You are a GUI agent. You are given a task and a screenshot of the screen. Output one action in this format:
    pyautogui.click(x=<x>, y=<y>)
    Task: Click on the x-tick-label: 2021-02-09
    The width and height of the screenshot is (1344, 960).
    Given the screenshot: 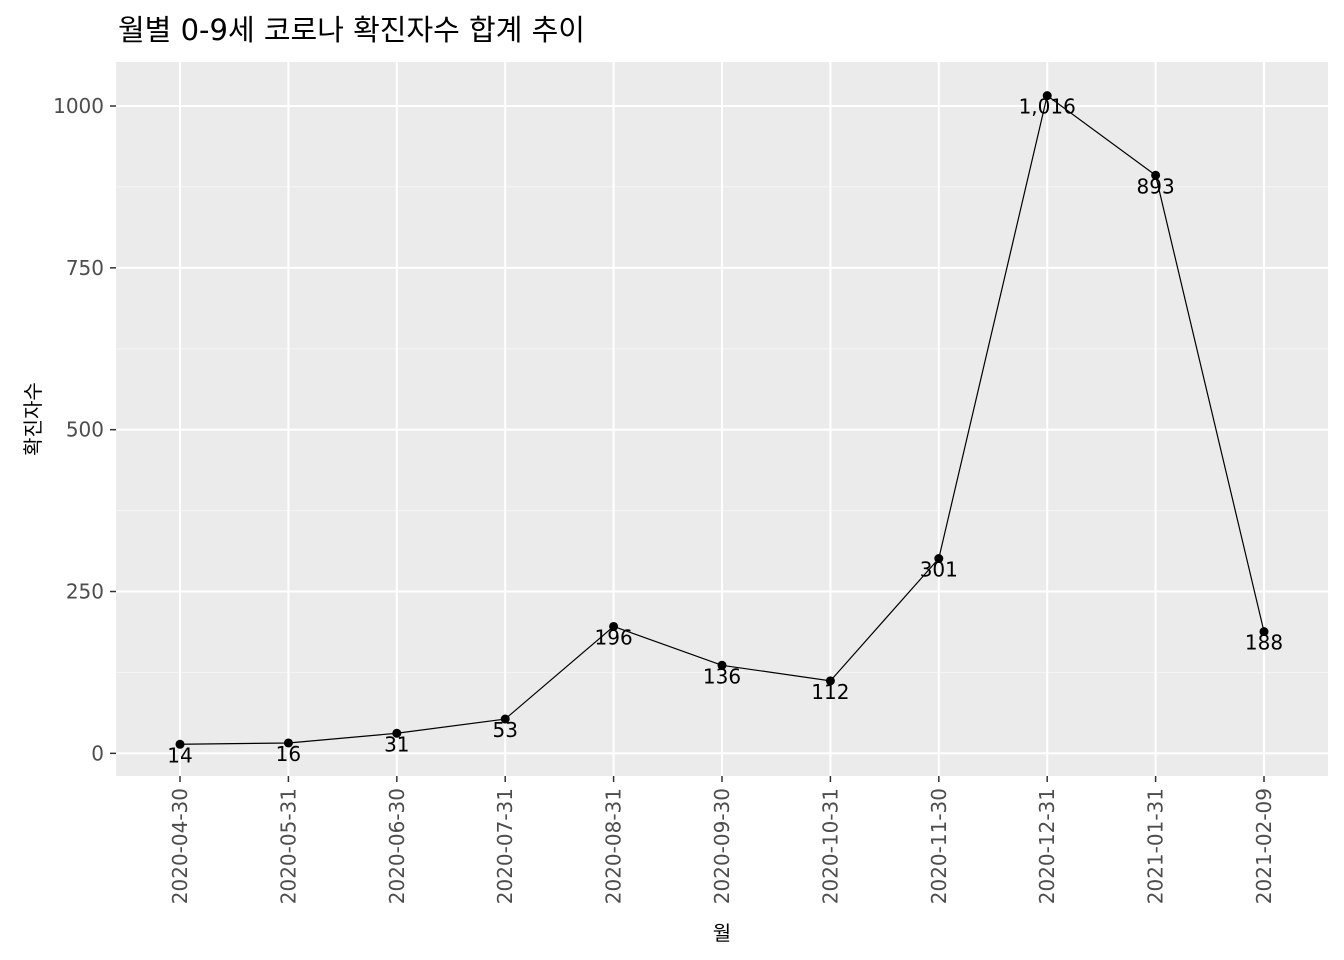 What is the action you would take?
    pyautogui.click(x=1264, y=846)
    